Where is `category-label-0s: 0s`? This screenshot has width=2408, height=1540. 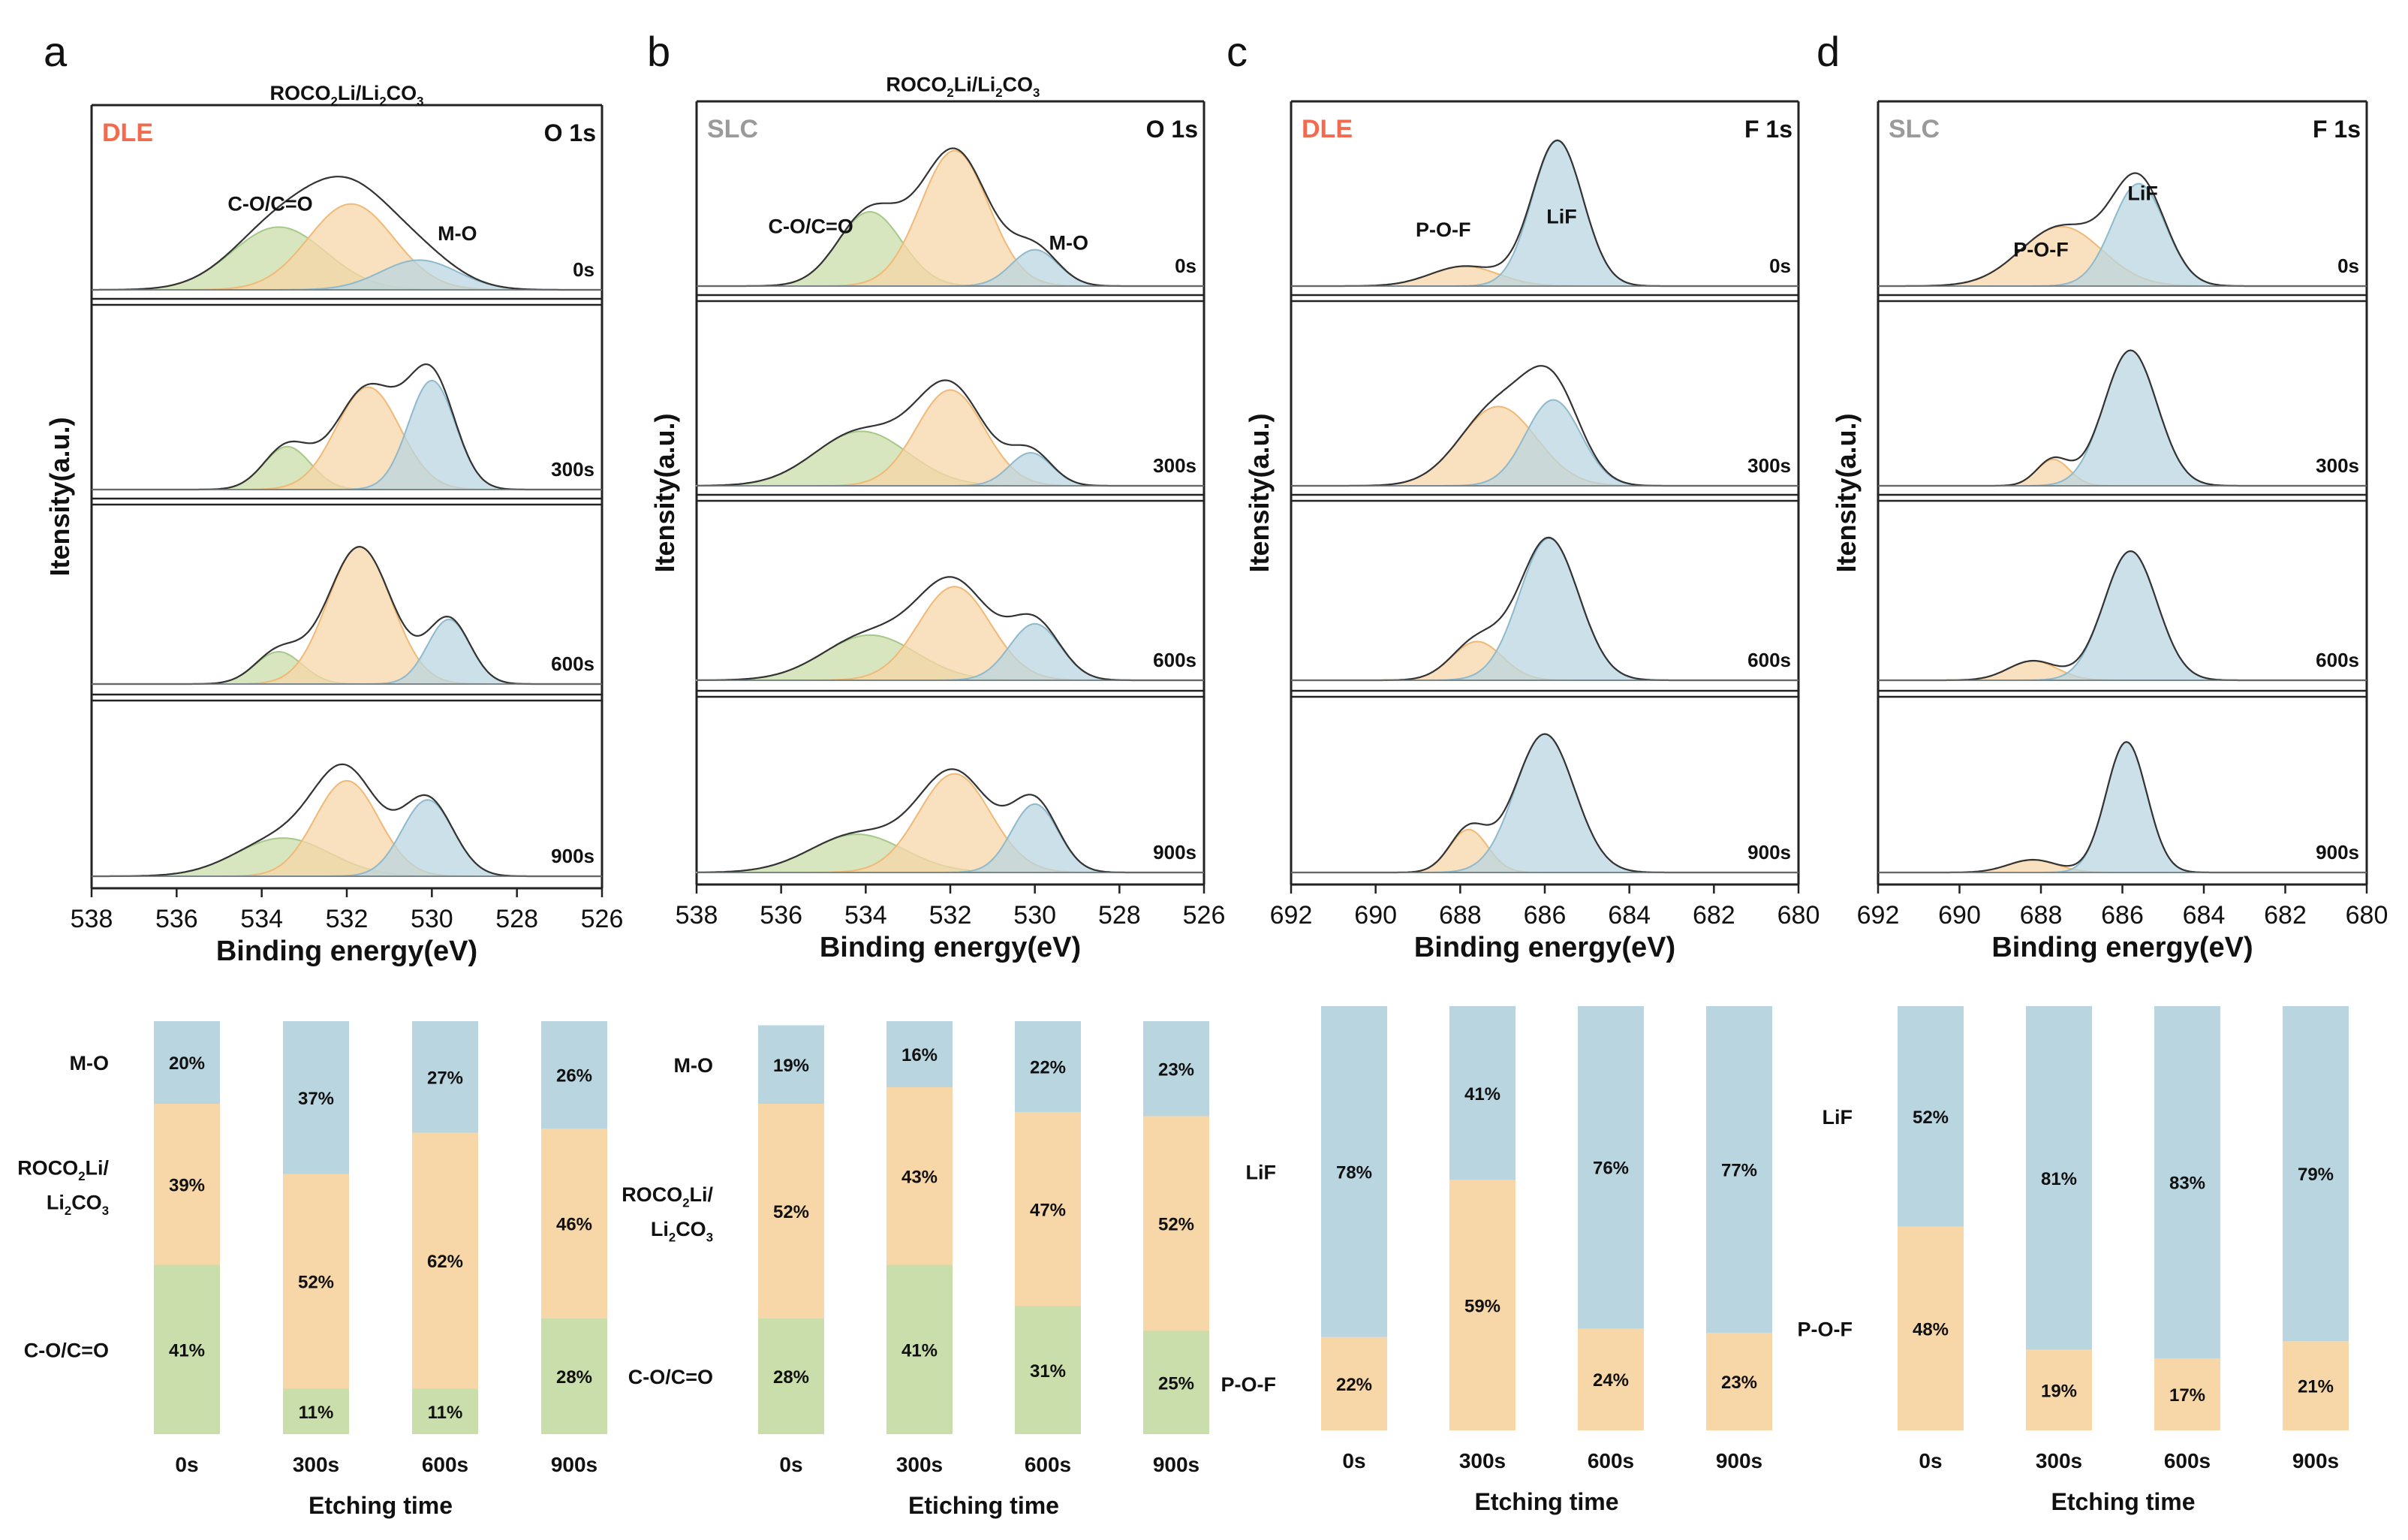 category-label-0s: 0s is located at coordinates (186, 1464).